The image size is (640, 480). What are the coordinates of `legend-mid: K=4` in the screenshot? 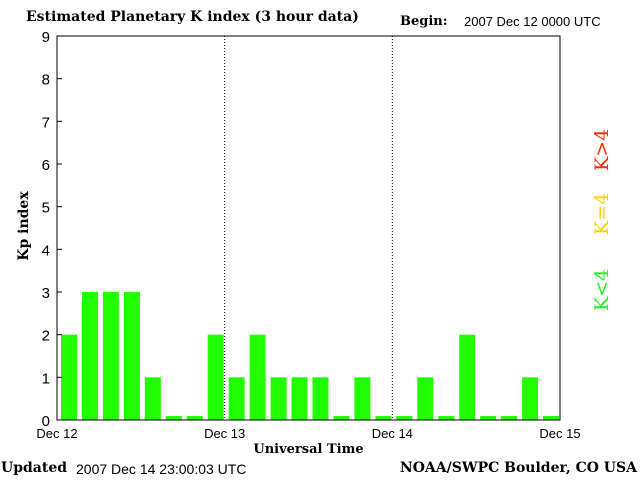 It's located at (602, 215).